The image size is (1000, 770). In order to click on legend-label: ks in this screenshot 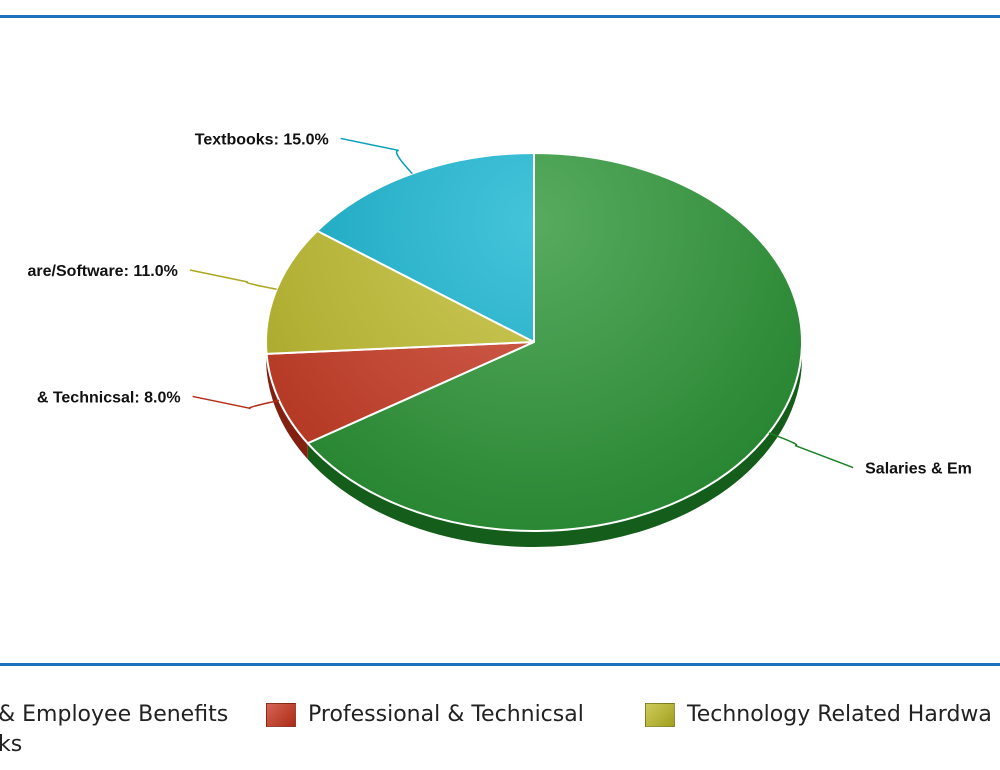, I will do `click(11, 744)`.